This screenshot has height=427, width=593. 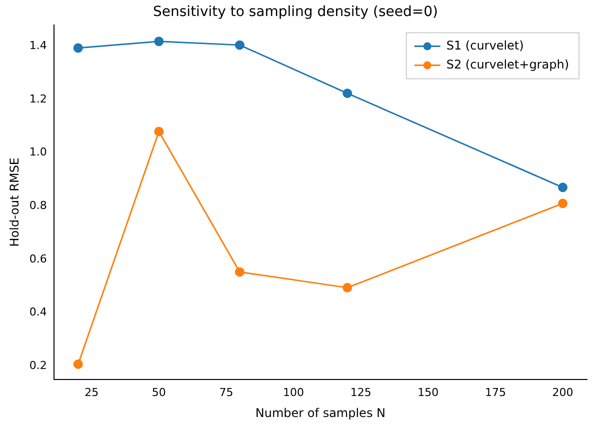 I want to click on x-tick-label: 50, so click(x=159, y=392).